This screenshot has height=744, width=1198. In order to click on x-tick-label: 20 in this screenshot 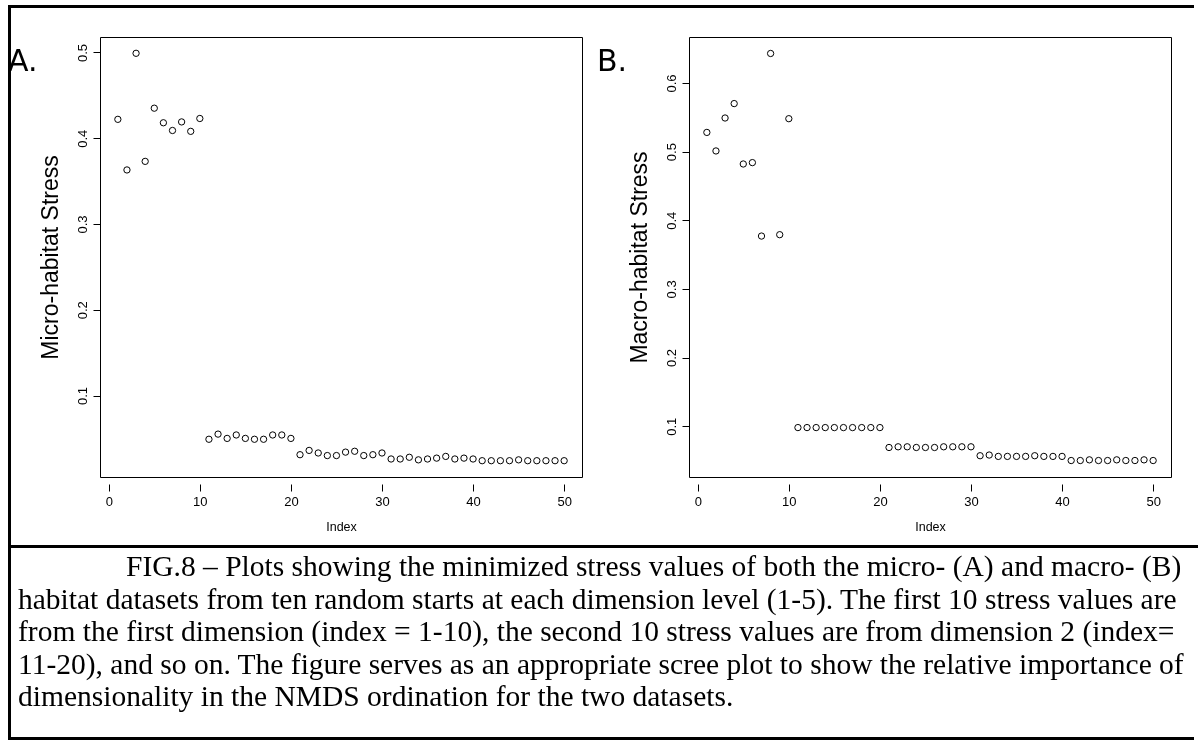, I will do `click(880, 501)`.